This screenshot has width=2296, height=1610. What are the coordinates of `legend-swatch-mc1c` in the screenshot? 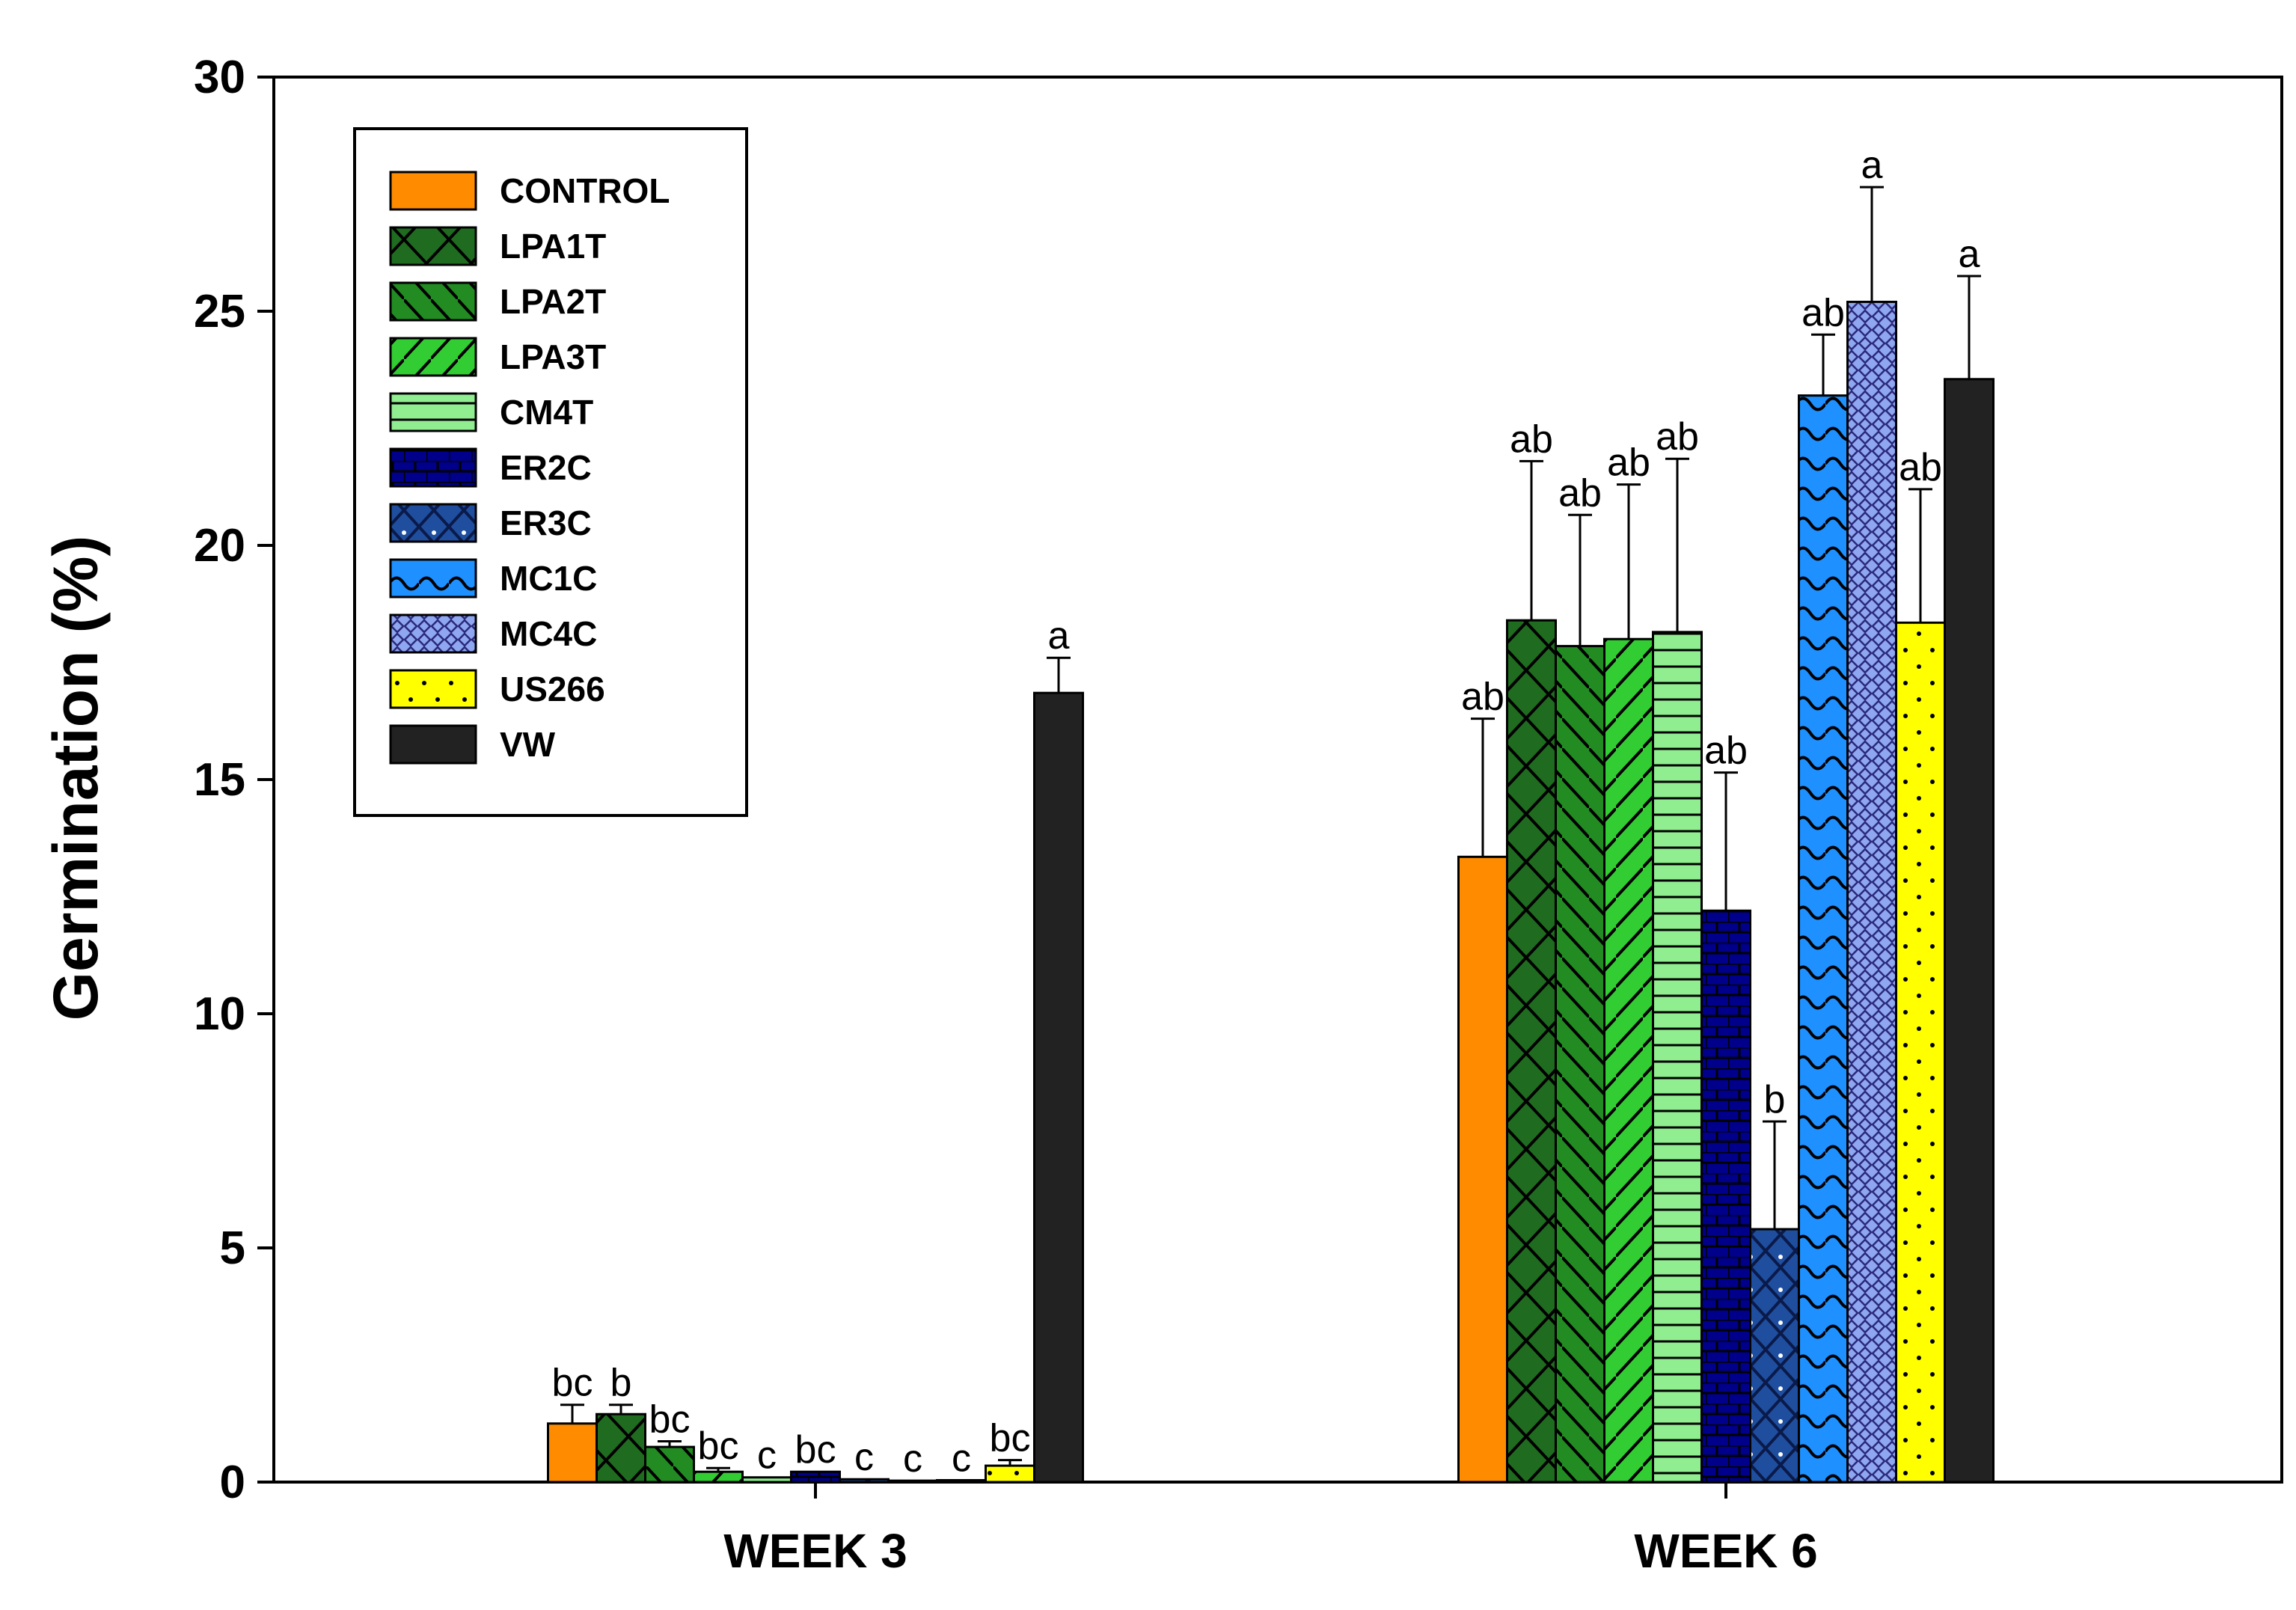 It's located at (433, 578).